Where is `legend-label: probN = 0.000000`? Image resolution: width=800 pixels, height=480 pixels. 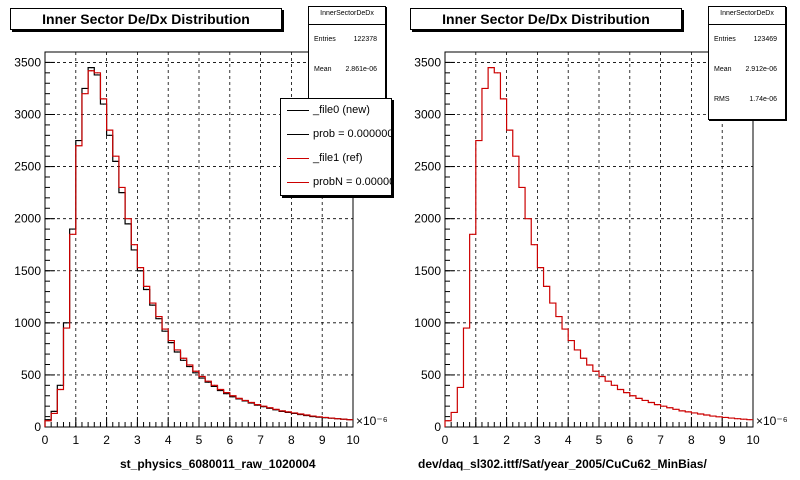 legend-label: probN = 0.000000 is located at coordinates (352, 182).